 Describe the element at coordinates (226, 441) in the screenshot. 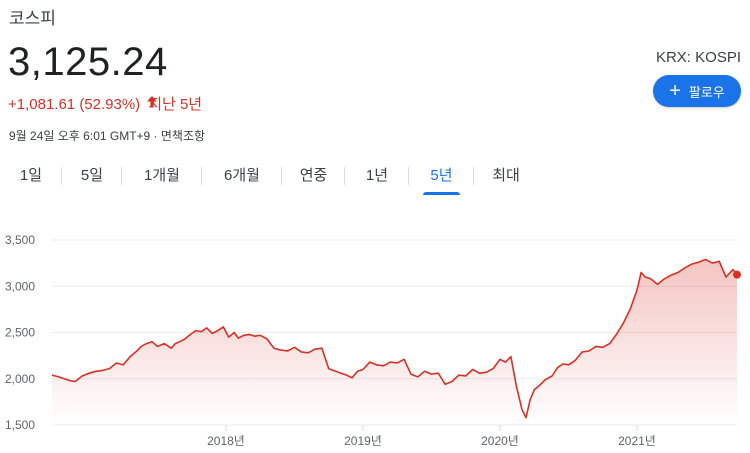

I see `x-tick-label: 2018년` at that location.